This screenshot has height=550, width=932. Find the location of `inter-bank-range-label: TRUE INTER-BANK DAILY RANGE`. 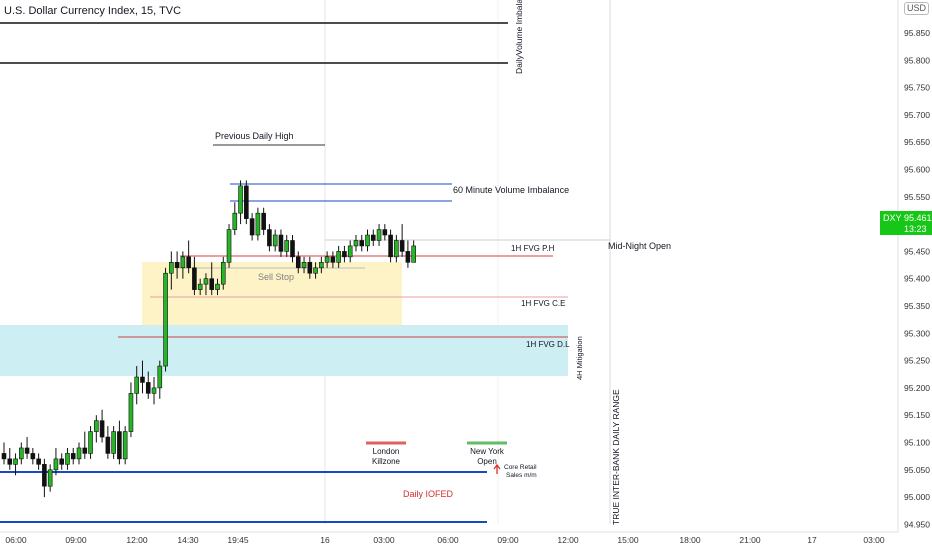

inter-bank-range-label: TRUE INTER-BANK DAILY RANGE is located at coordinates (616, 457).